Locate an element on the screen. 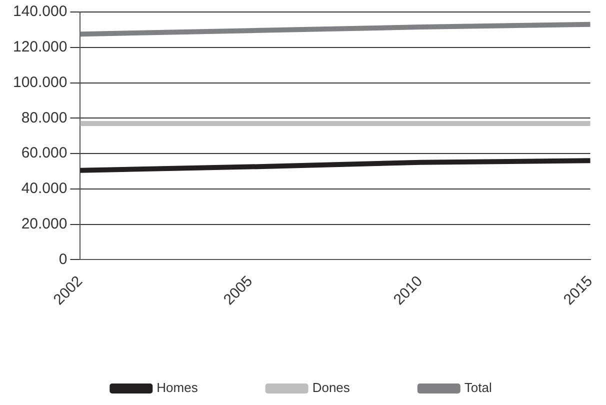 The image size is (606, 405). y-tick-label: 20.000 is located at coordinates (44, 223).